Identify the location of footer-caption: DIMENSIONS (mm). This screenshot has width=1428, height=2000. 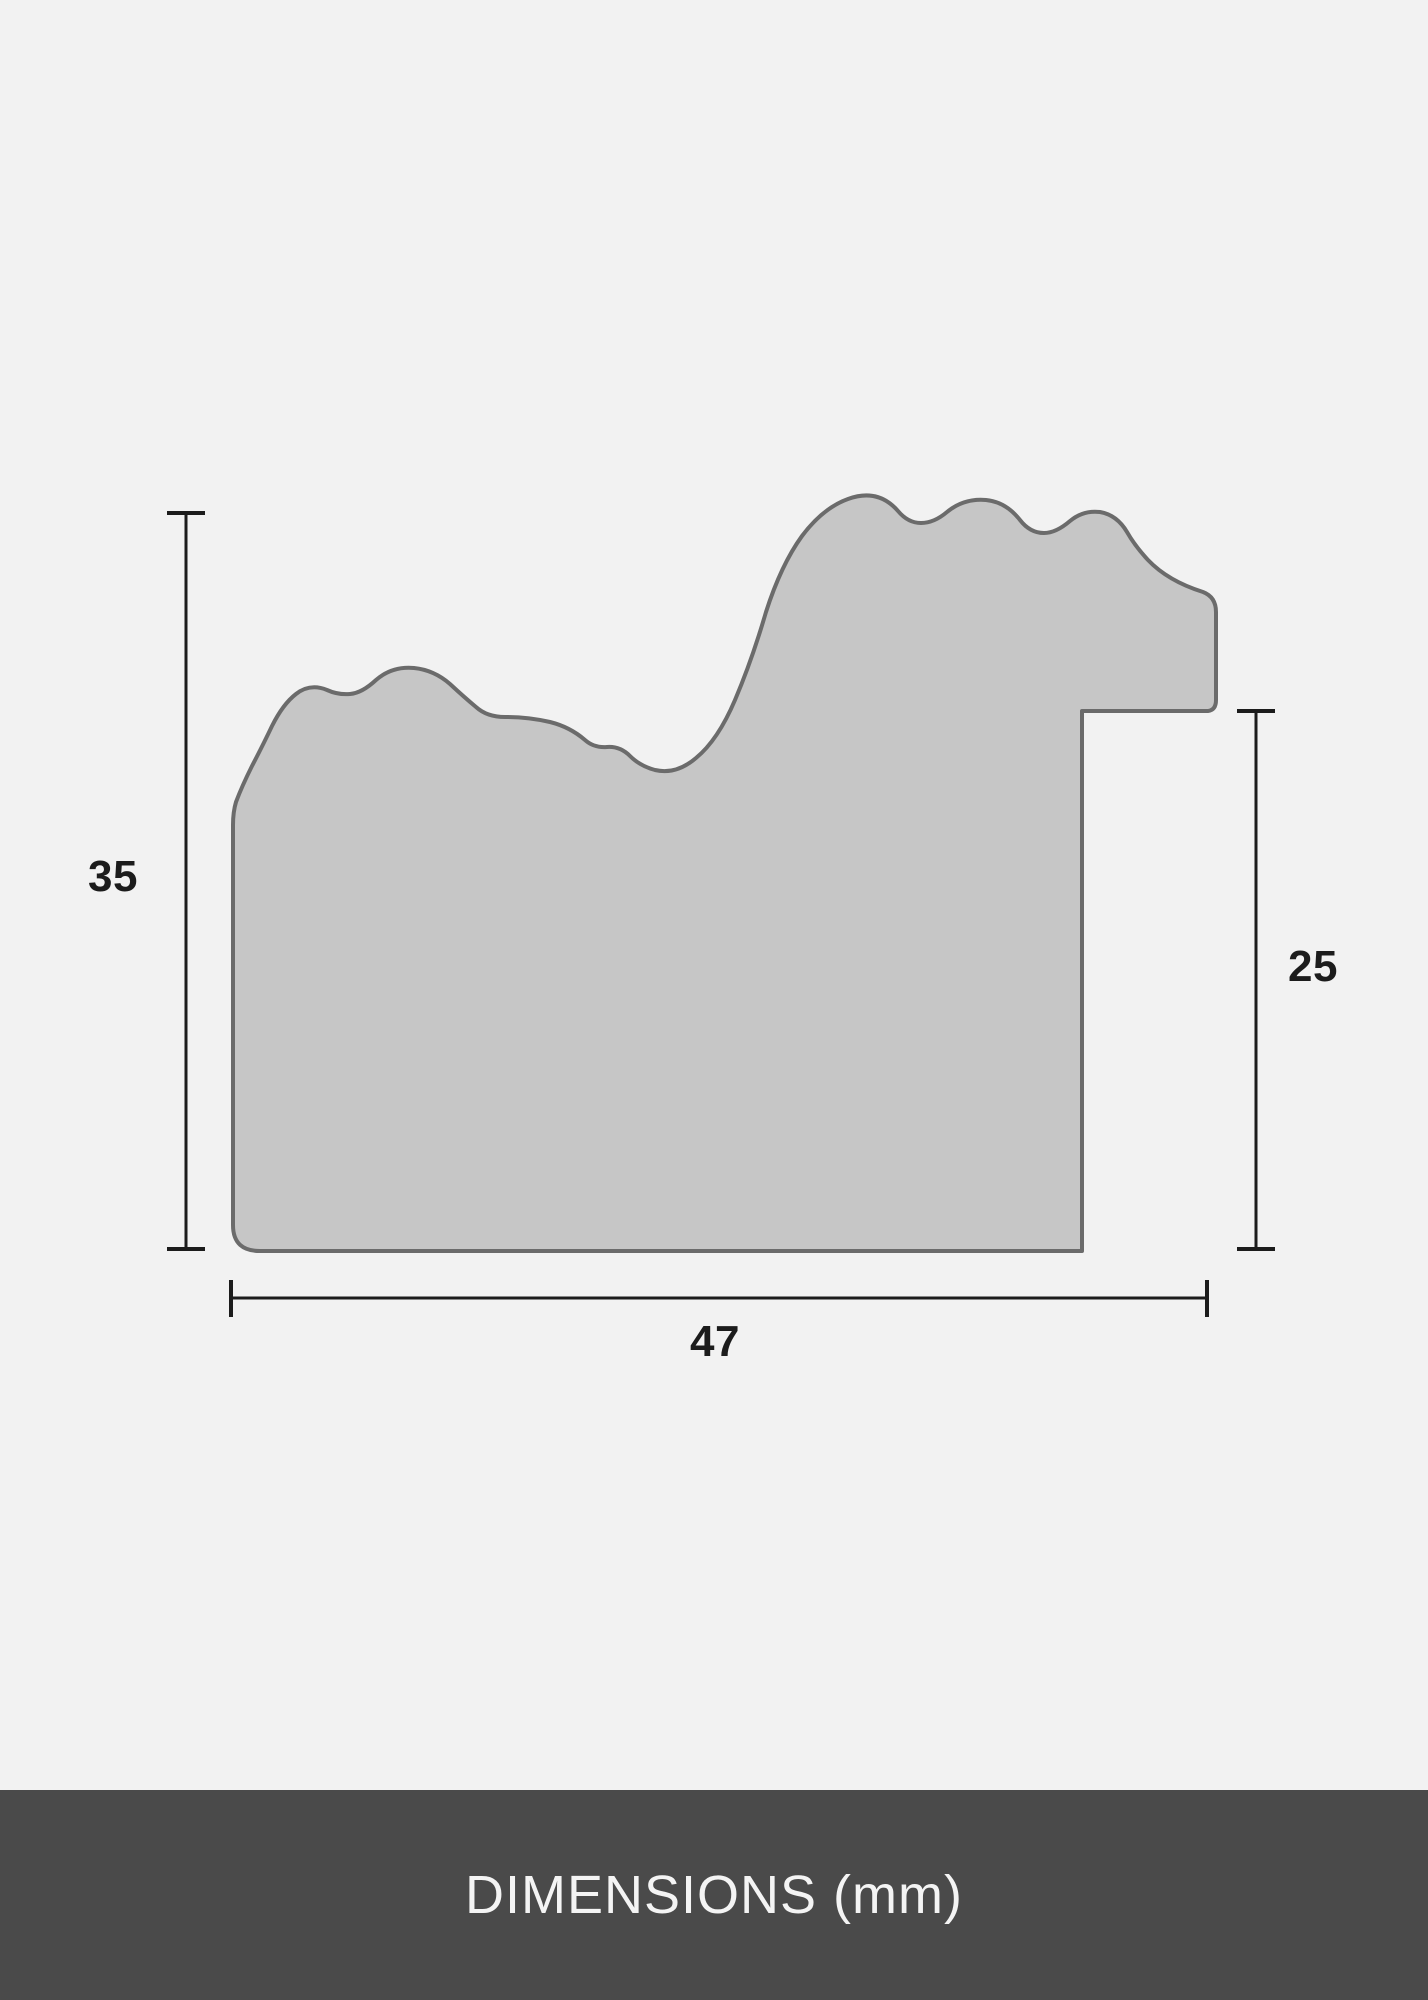
(714, 1895).